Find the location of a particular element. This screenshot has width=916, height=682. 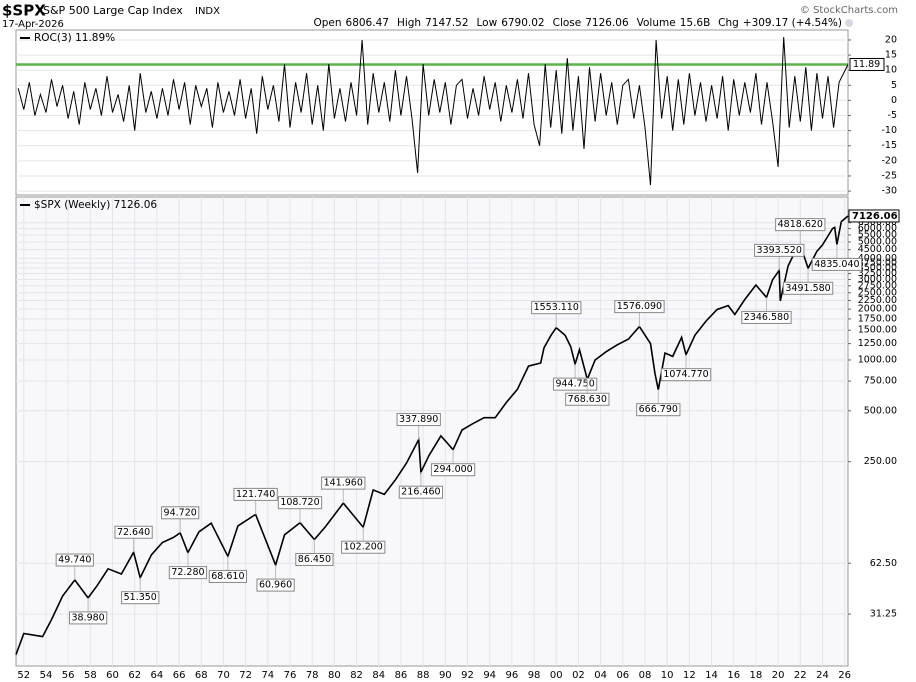

x-tick-label: 14 is located at coordinates (711, 675).